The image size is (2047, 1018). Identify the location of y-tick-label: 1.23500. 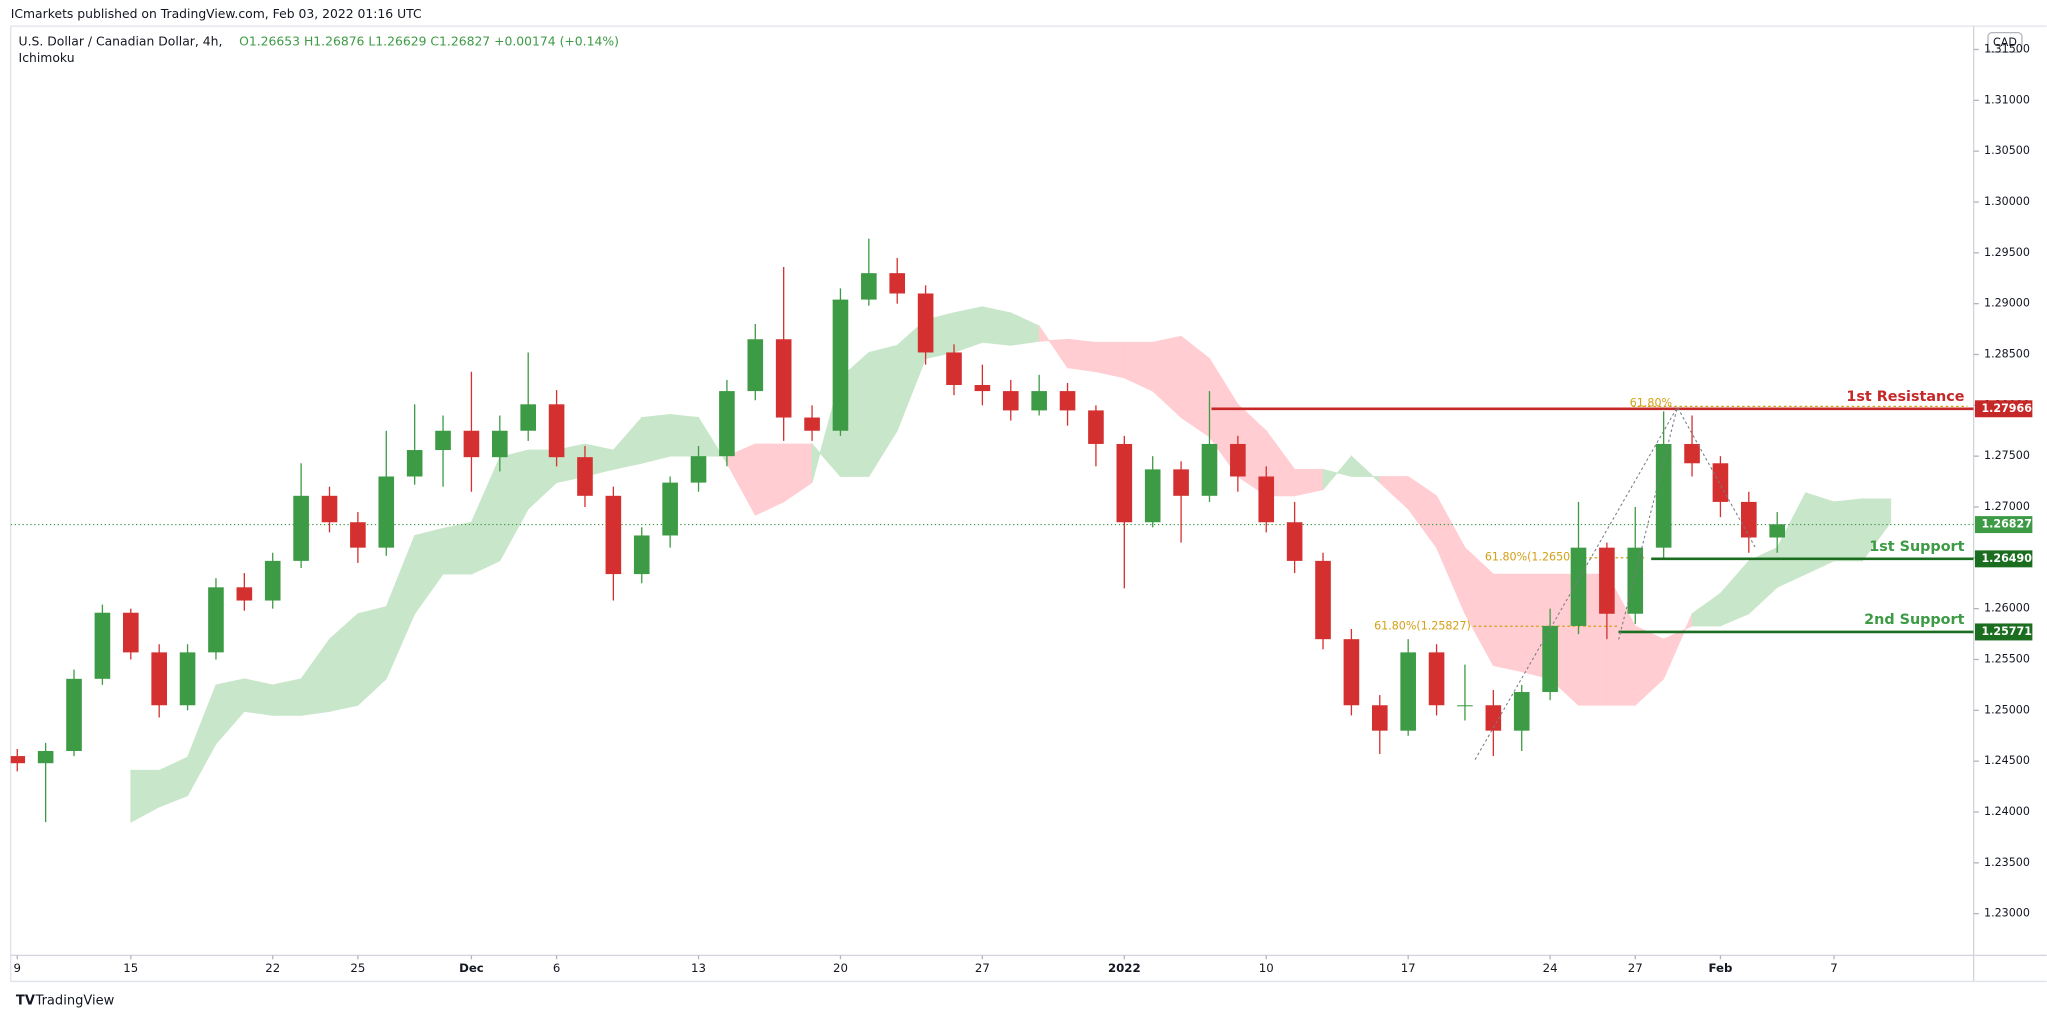
(2007, 862).